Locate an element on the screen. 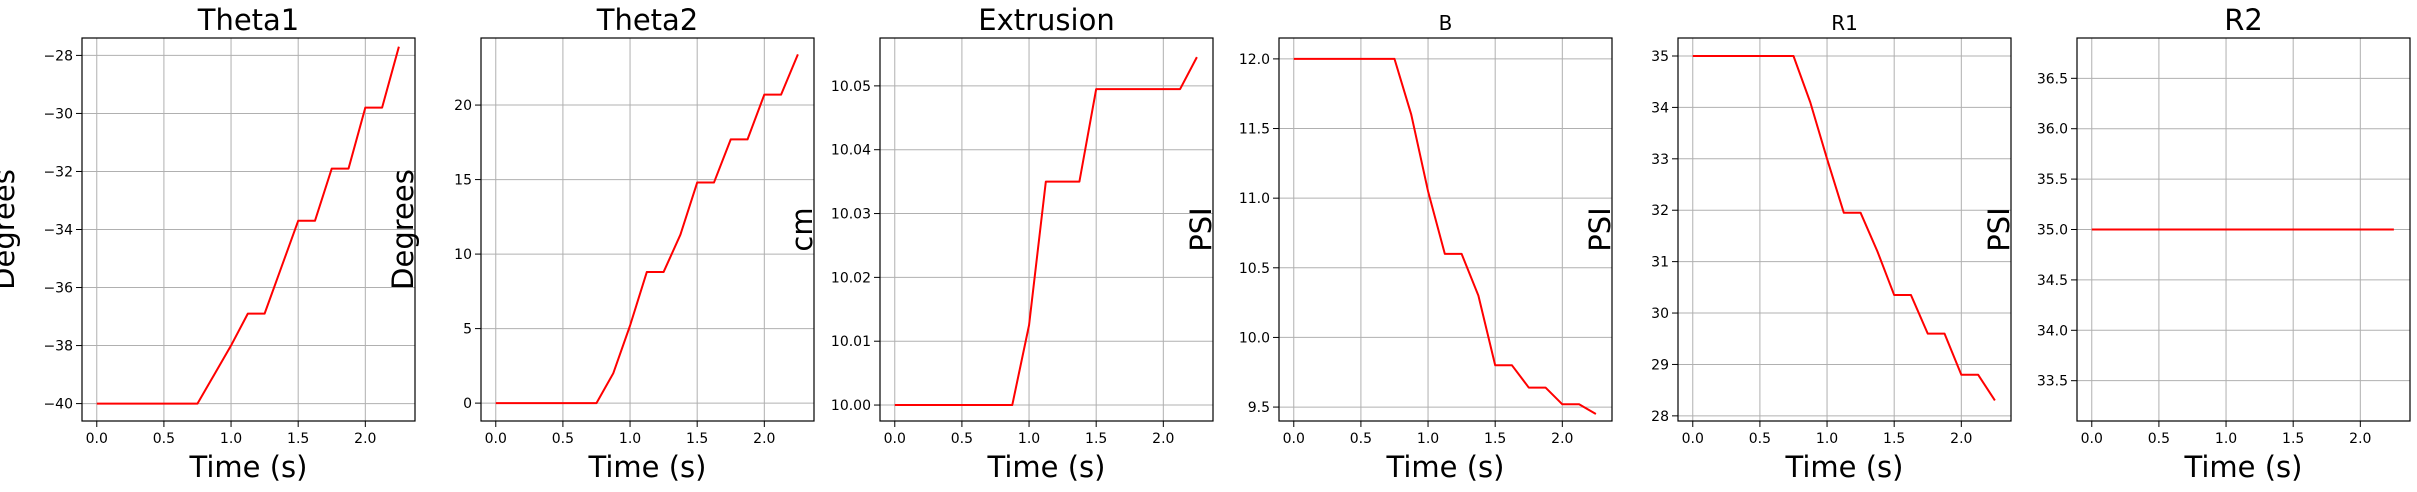 Image resolution: width=2417 pixels, height=492 pixels. y-tick-label: 5 is located at coordinates (467, 330).